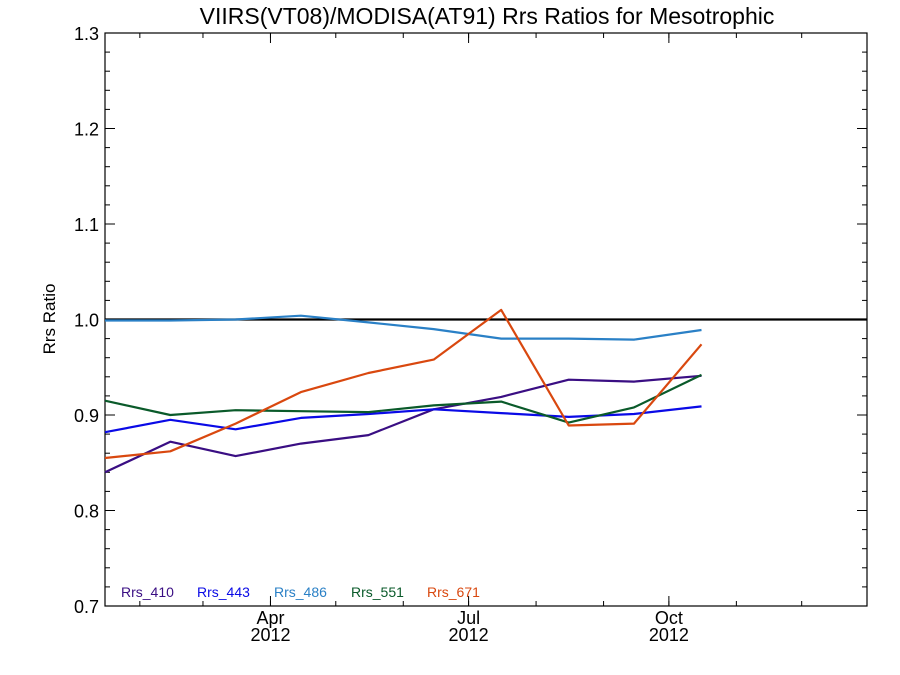 The width and height of the screenshot is (900, 675). Describe the element at coordinates (86, 607) in the screenshot. I see `y-tick-label: 0.7` at that location.